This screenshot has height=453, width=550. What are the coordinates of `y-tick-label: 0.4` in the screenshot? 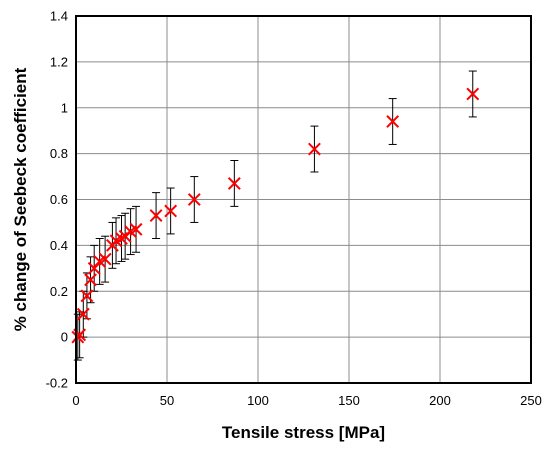 It's located at (59, 245).